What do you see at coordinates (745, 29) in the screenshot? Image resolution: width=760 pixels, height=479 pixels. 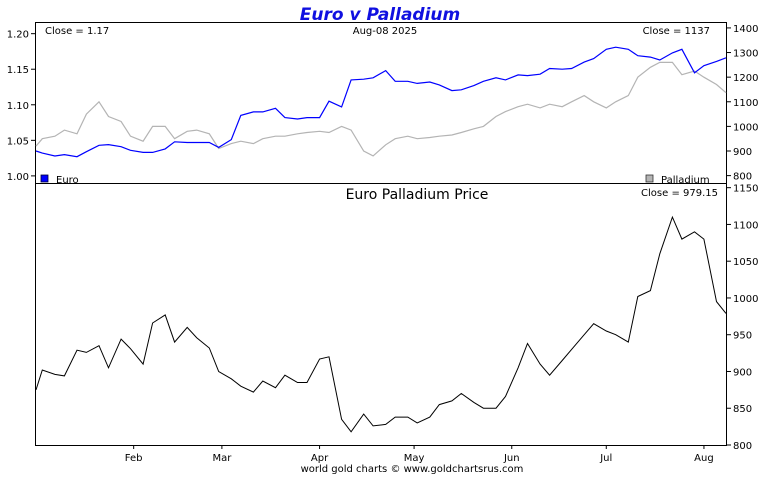 I see `right-axis-tick-label: 1400` at bounding box center [745, 29].